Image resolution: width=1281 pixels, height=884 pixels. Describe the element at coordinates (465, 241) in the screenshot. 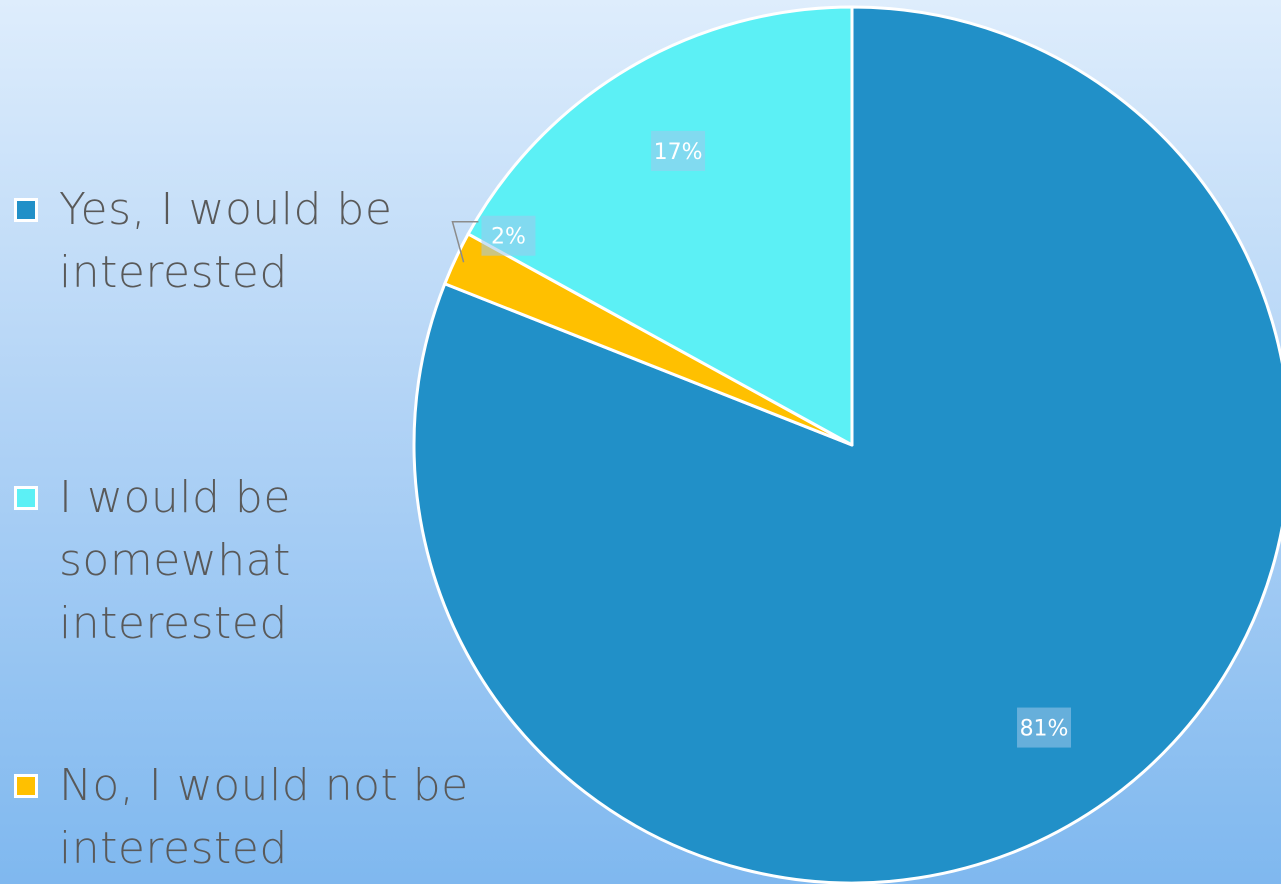

I see `leader-line-data-label-no` at that location.